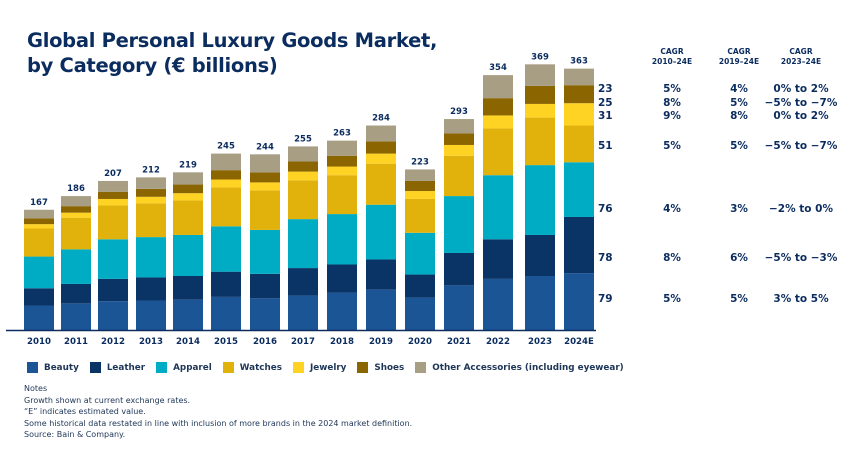 This screenshot has height=450, width=850. I want to click on bar-segment-watches-2016, so click(265, 210).